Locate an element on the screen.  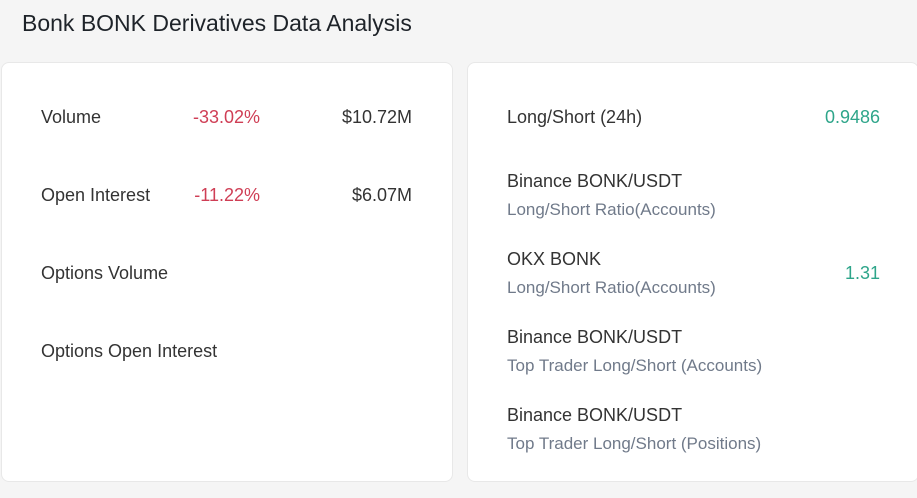
ratio-item-value: 1.31 is located at coordinates (862, 273).